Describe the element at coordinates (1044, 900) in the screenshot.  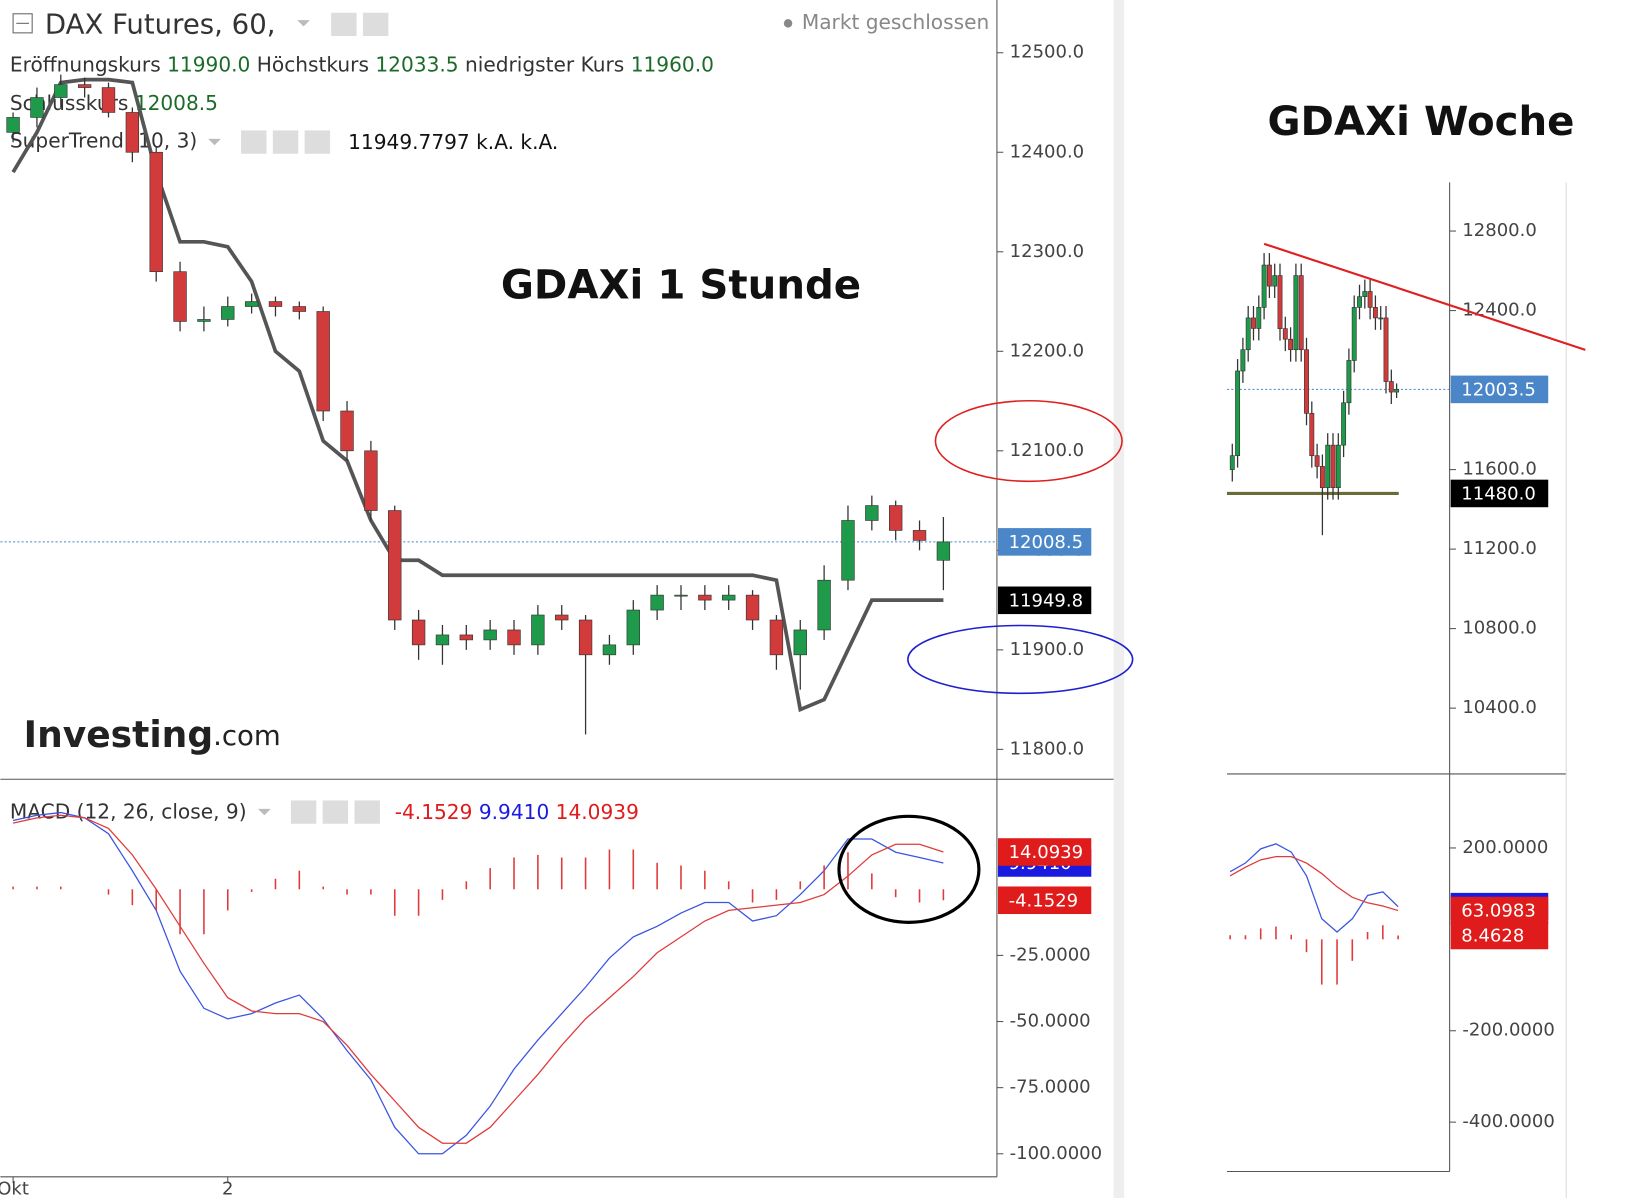
I see `price-tag-label: -4.1529` at that location.